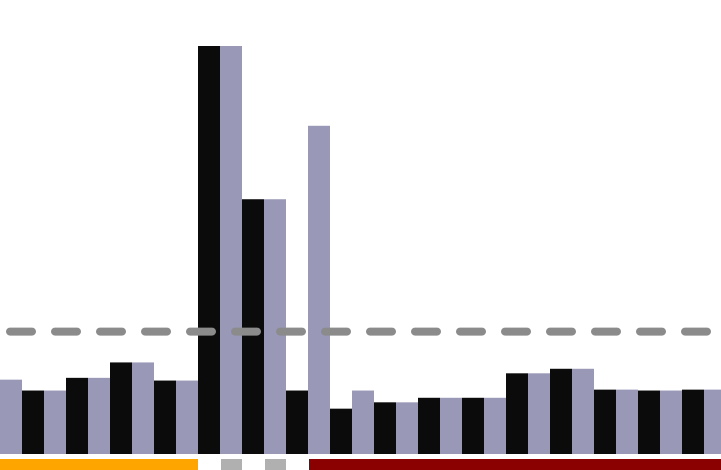 The width and height of the screenshot is (721, 470). I want to click on category-group-strip, so click(360, 464).